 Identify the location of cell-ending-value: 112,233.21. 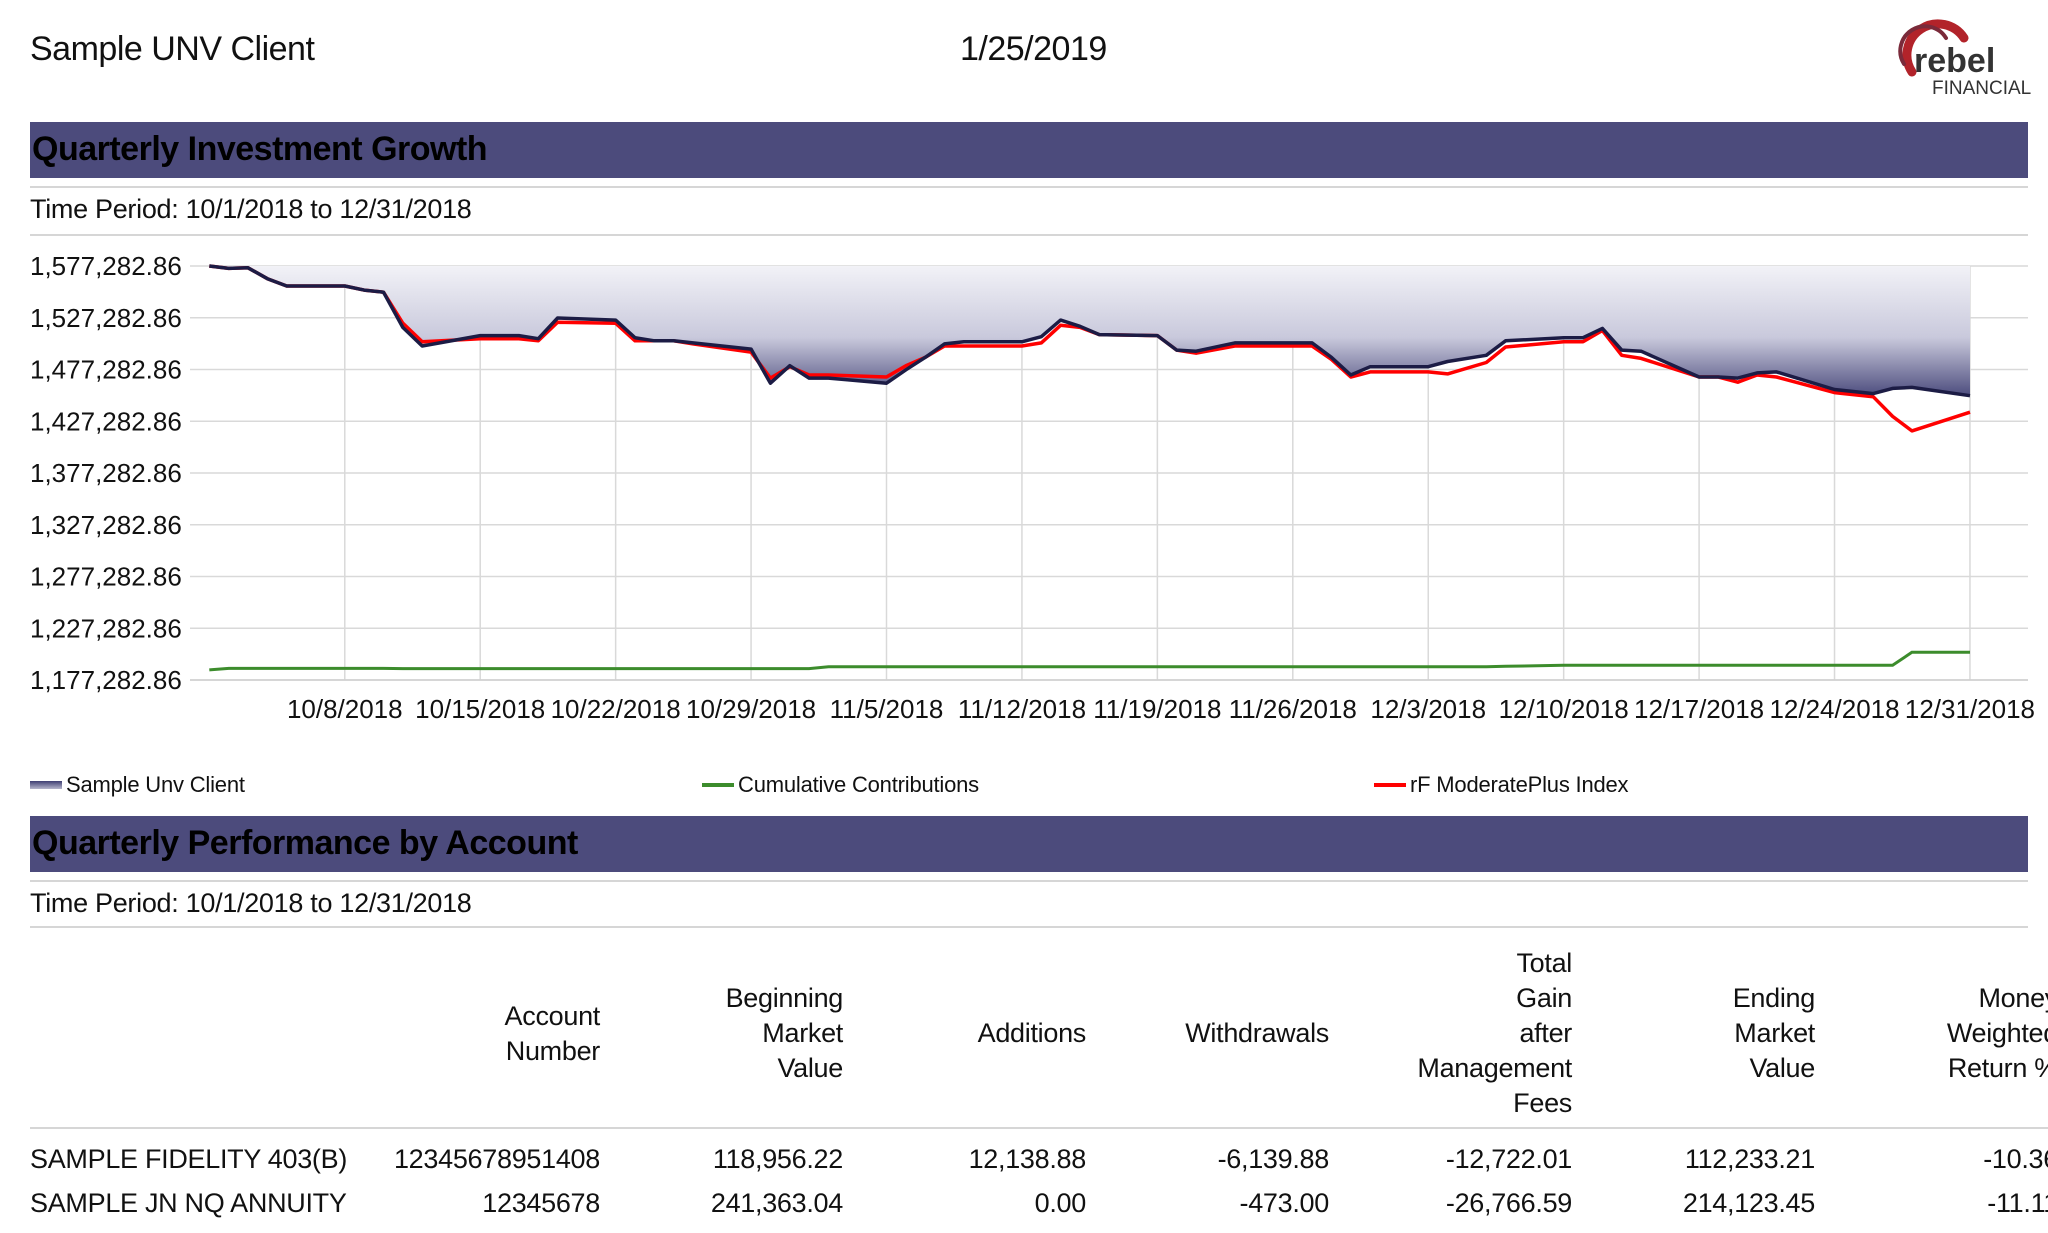
(1749, 1158).